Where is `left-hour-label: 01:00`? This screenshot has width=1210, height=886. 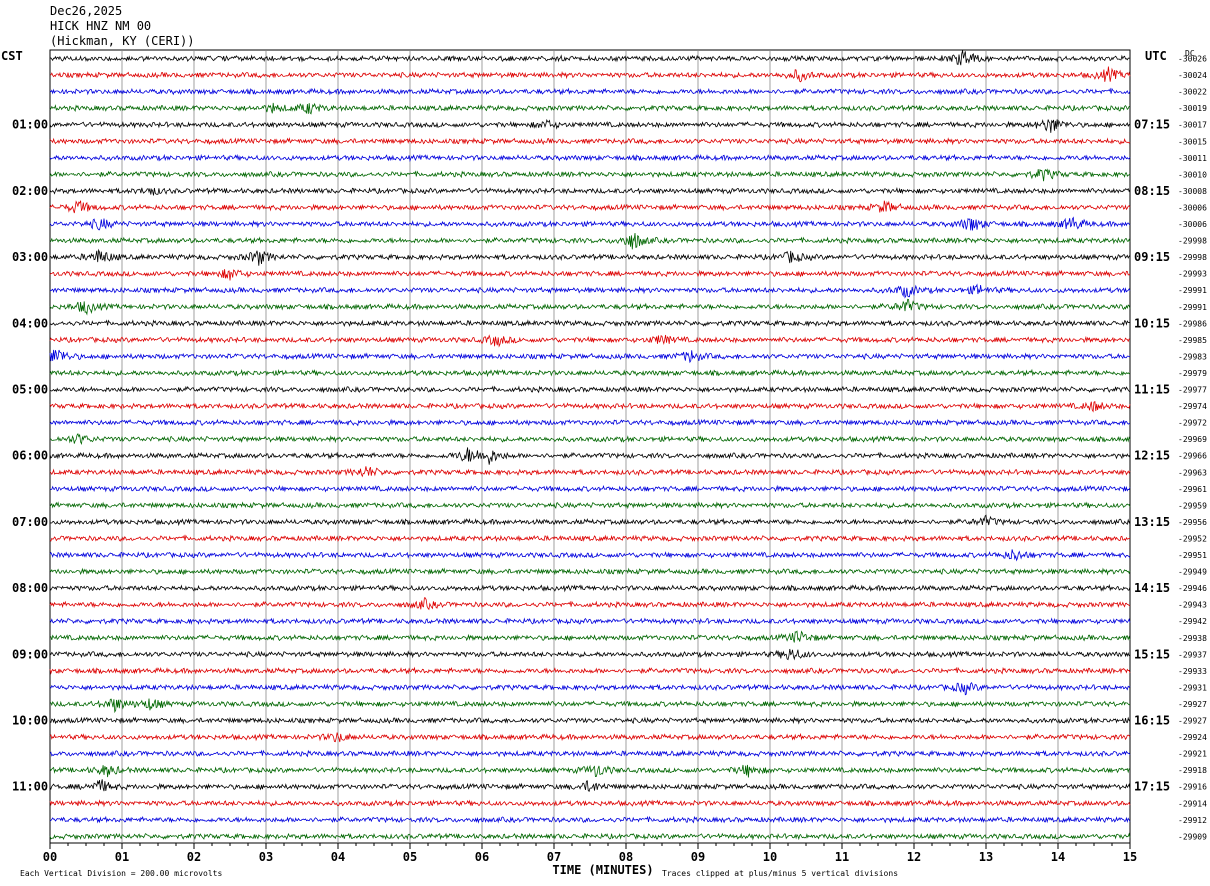 left-hour-label: 01:00 is located at coordinates (30, 125).